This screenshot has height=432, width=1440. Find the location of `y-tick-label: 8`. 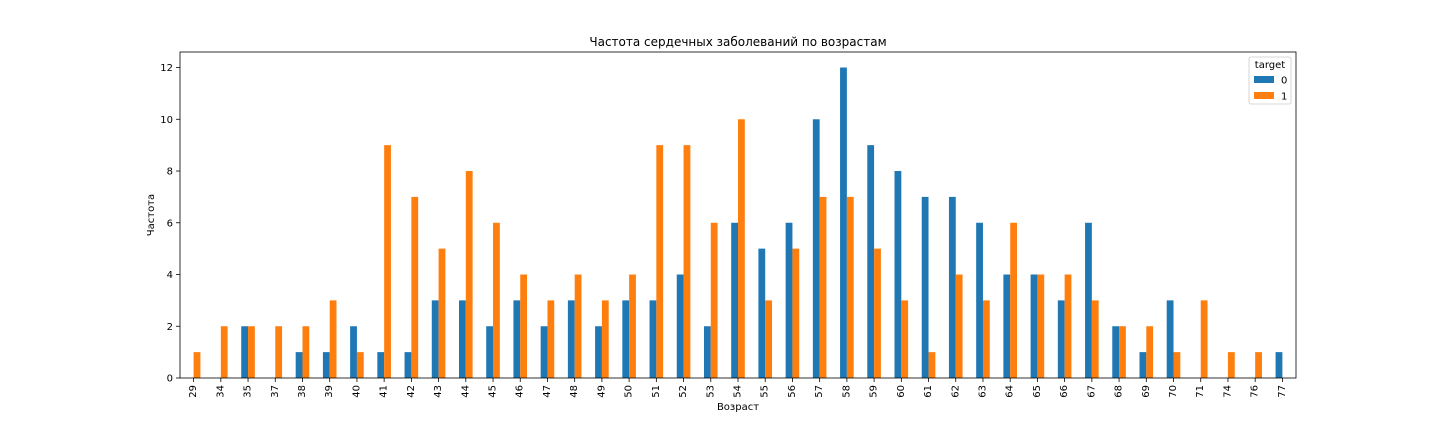

y-tick-label: 8 is located at coordinates (170, 172).